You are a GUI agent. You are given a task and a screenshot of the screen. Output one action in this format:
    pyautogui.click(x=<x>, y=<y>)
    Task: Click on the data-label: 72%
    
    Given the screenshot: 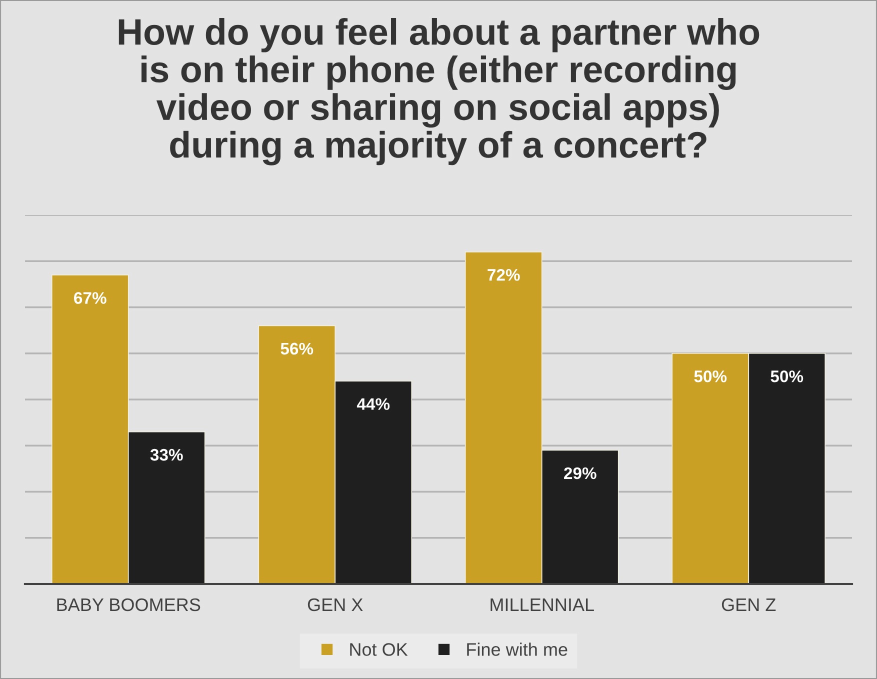 What is the action you would take?
    pyautogui.click(x=504, y=275)
    